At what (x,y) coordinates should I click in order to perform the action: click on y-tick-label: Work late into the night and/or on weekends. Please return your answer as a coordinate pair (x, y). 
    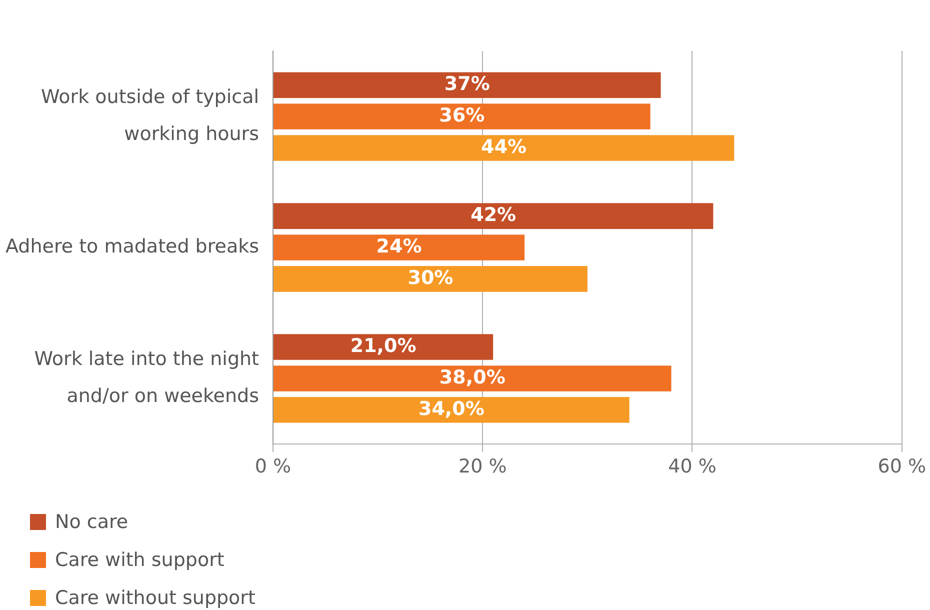
    Looking at the image, I should click on (146, 377).